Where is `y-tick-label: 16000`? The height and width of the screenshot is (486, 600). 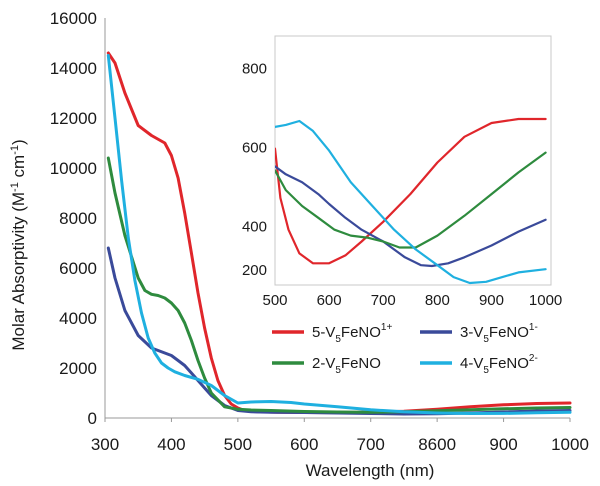
y-tick-label: 16000 is located at coordinates (73, 18).